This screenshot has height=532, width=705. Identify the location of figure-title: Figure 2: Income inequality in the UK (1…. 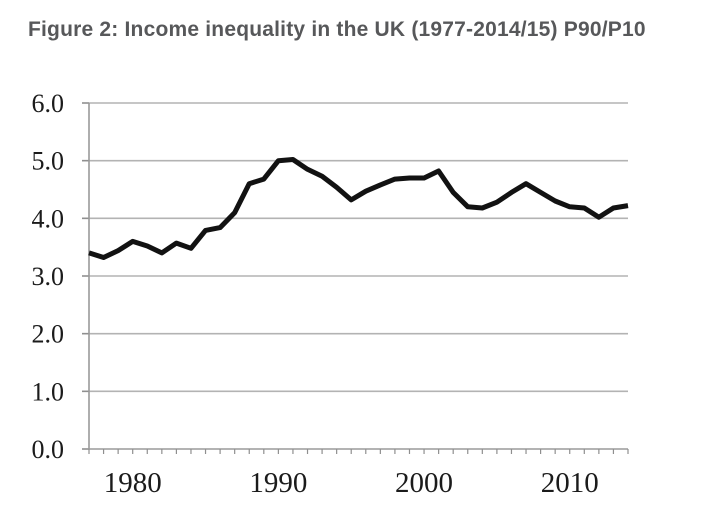
(337, 29).